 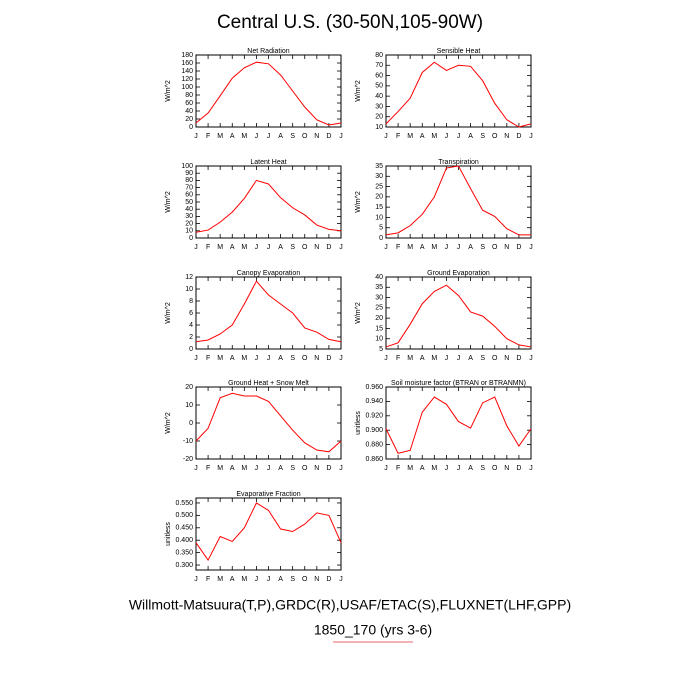 What do you see at coordinates (373, 630) in the screenshot?
I see `footer-case: 1850_170 (yrs 3-6)` at bounding box center [373, 630].